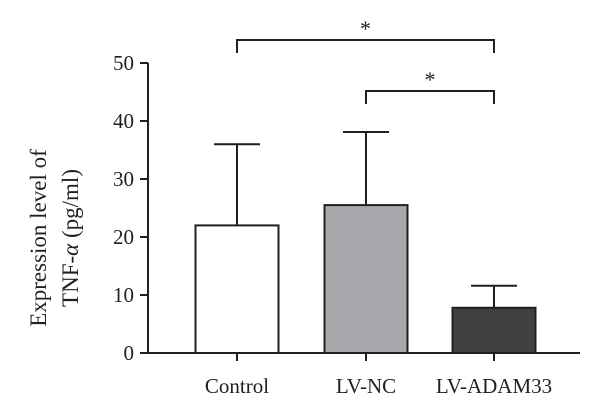 The width and height of the screenshot is (600, 419). What do you see at coordinates (494, 386) in the screenshot?
I see `x-tick-label: LV-ADAM33` at bounding box center [494, 386].